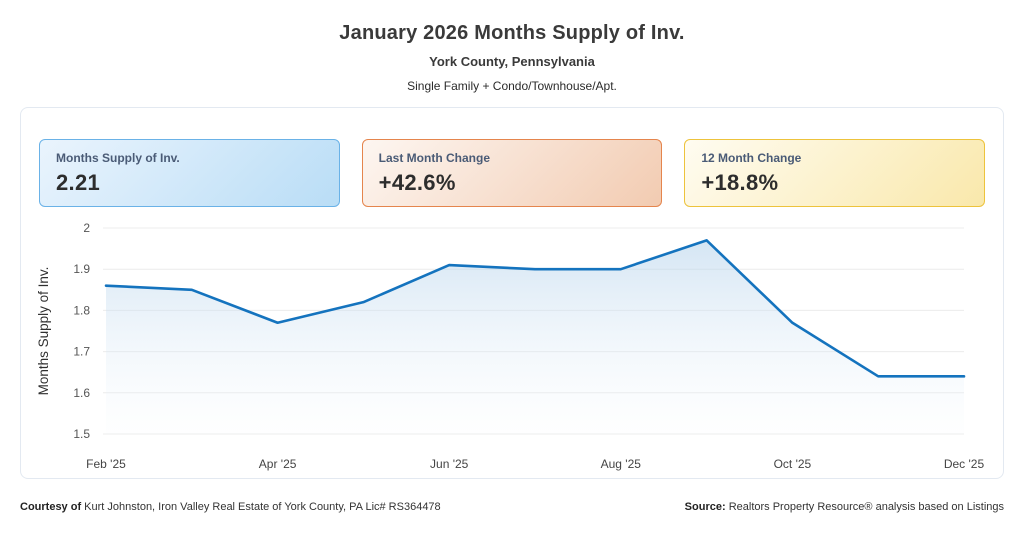  I want to click on y-axis-title: Months Supply of Inv., so click(43, 331).